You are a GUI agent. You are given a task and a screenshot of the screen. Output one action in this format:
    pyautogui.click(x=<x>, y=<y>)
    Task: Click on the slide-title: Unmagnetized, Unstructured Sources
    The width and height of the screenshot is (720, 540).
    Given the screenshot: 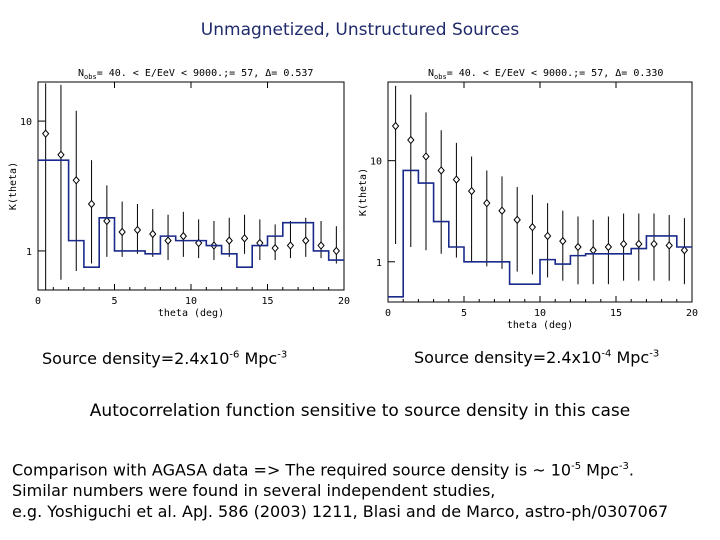 What is the action you would take?
    pyautogui.click(x=360, y=30)
    